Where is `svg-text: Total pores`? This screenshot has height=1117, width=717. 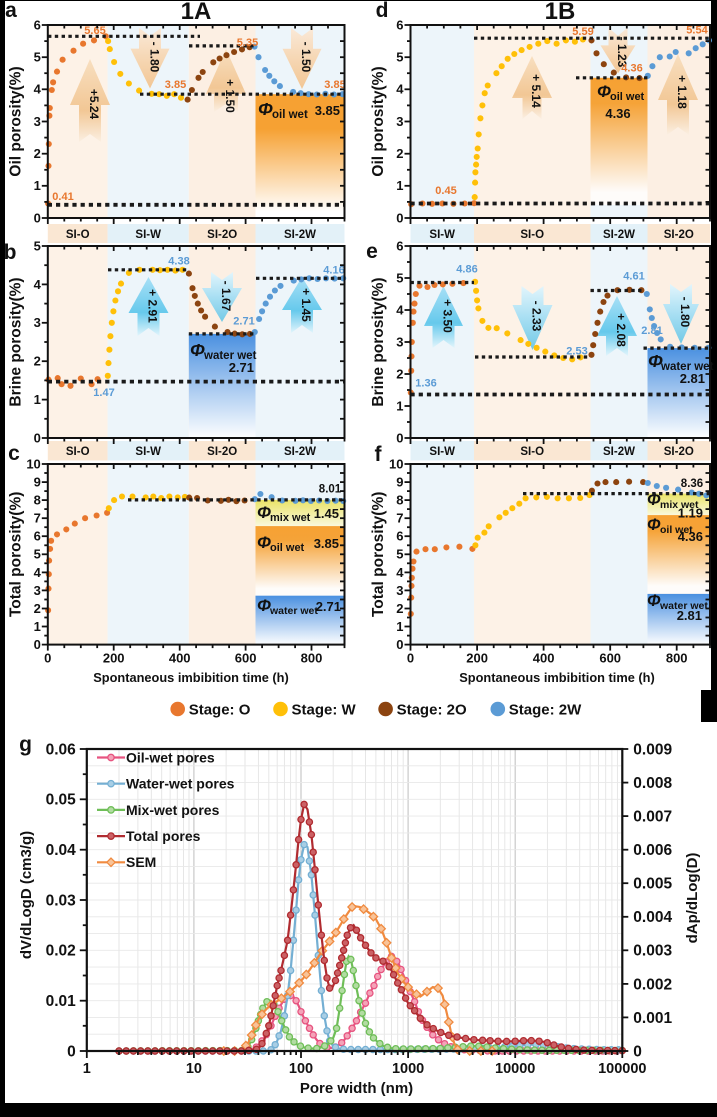 svg-text: Total pores is located at coordinates (163, 836).